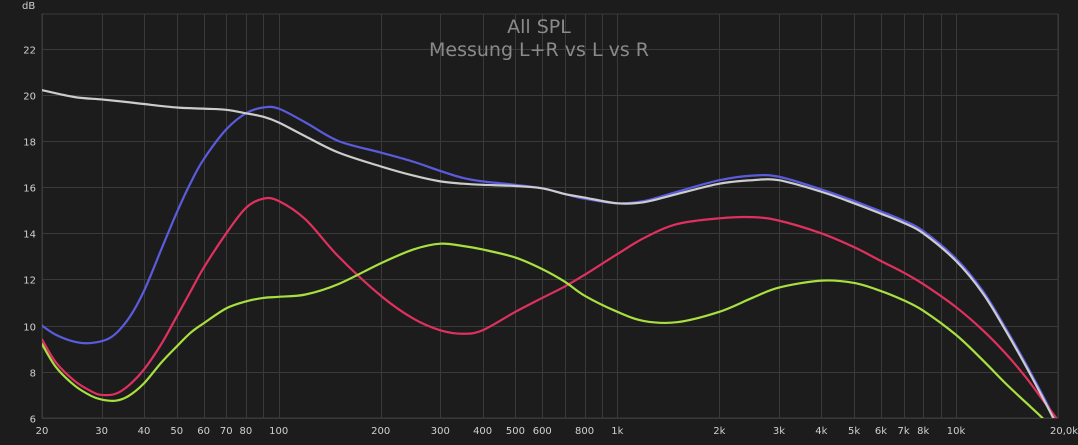 The width and height of the screenshot is (1078, 445). What do you see at coordinates (278, 431) in the screenshot?
I see `x-tick-label: 100` at bounding box center [278, 431].